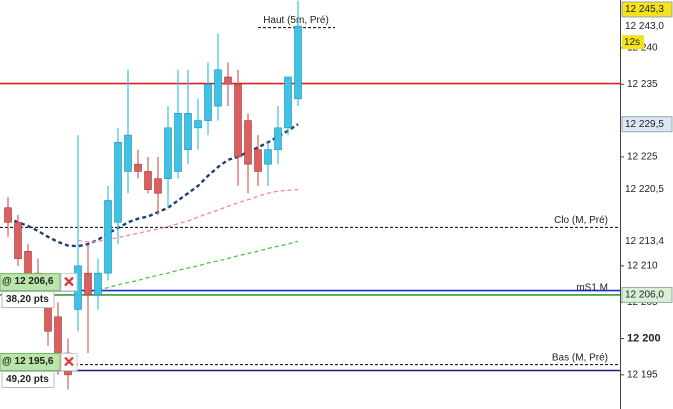  I want to click on price-tag-label: 12 220,5, so click(644, 189).